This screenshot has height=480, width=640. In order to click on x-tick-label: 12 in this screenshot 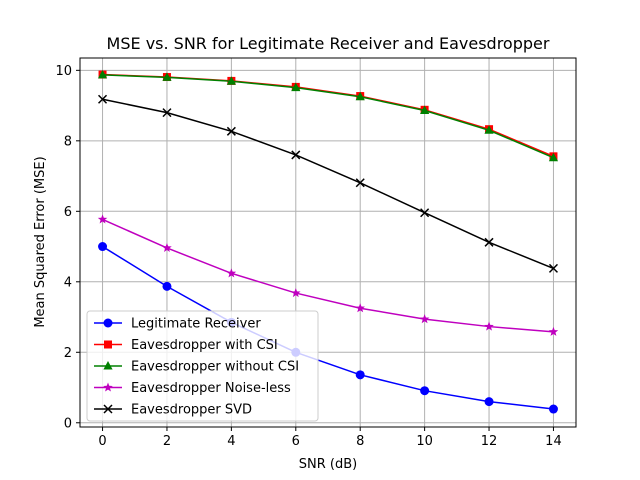, I will do `click(489, 441)`.